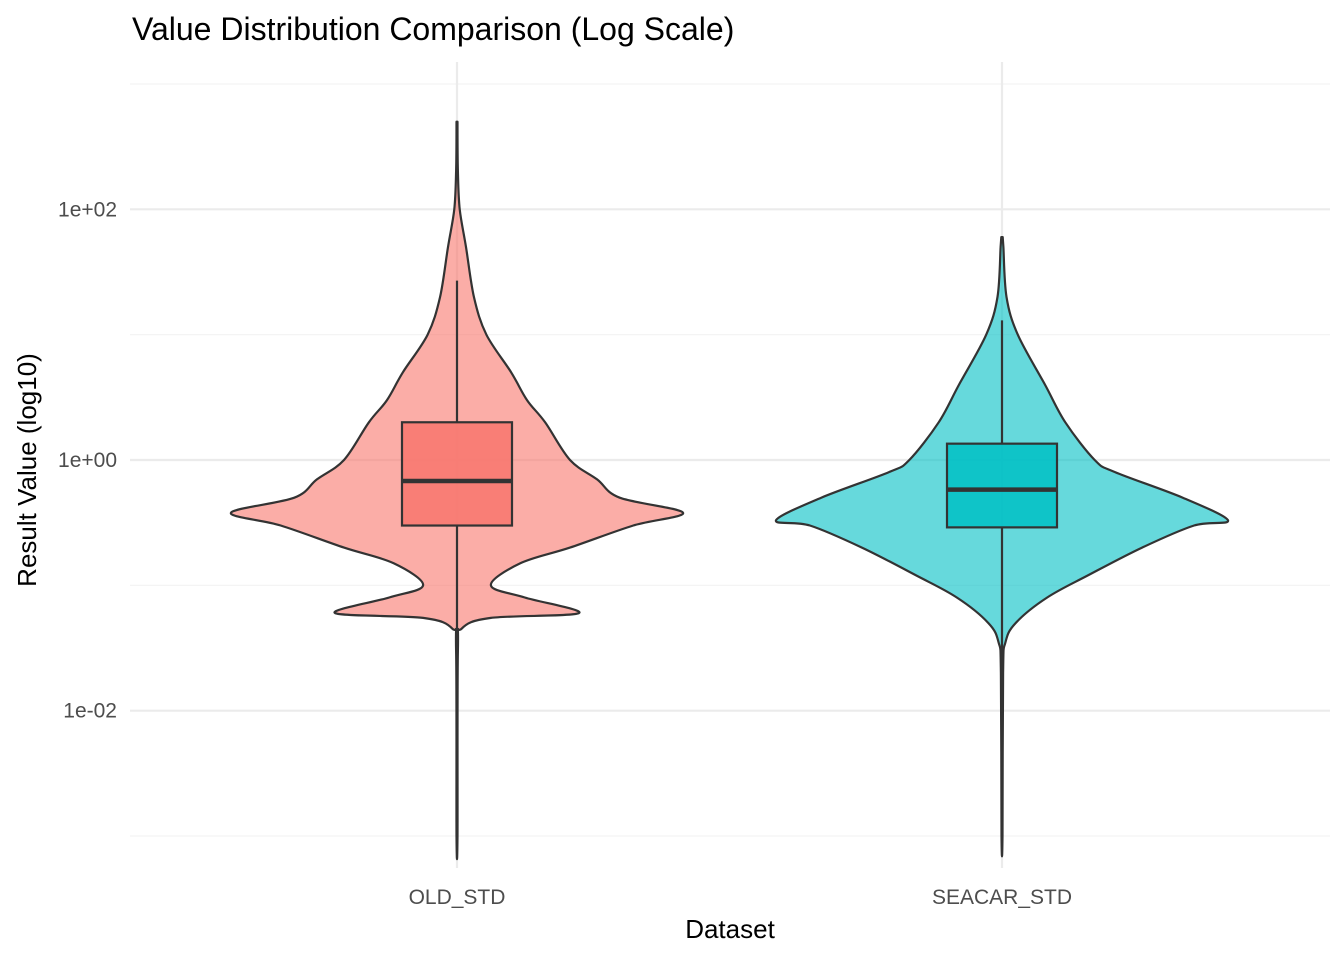  I want to click on x-tick-label: OLD_STD, so click(457, 897).